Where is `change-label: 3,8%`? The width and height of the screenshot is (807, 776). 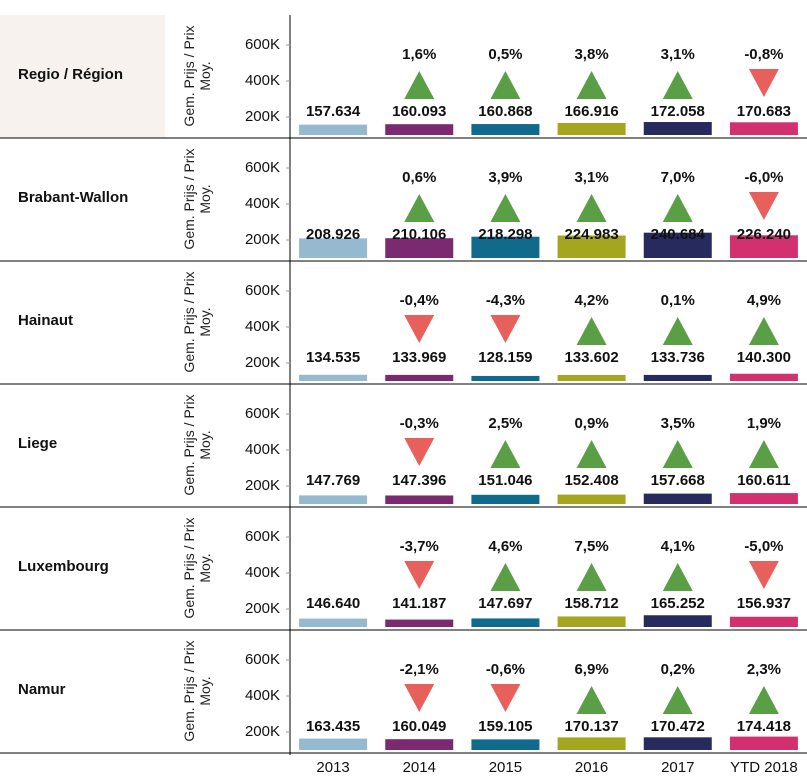
change-label: 3,8% is located at coordinates (591, 54).